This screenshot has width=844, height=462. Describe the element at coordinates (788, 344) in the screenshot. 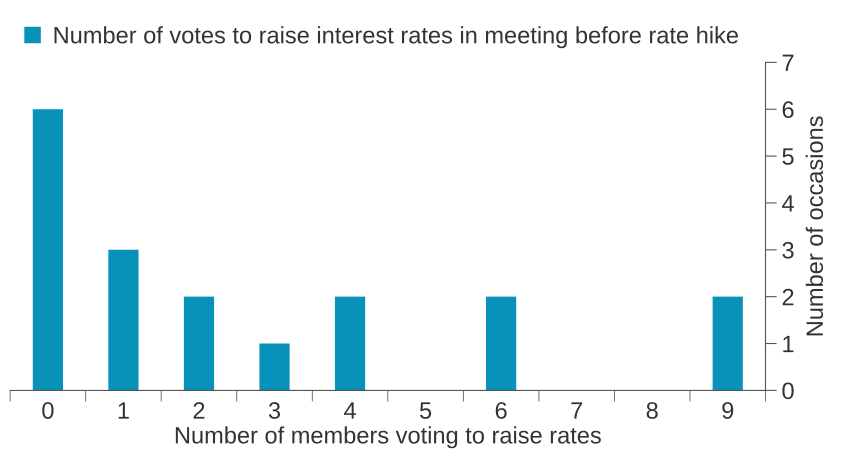

I see `y-tick-label: 1` at that location.